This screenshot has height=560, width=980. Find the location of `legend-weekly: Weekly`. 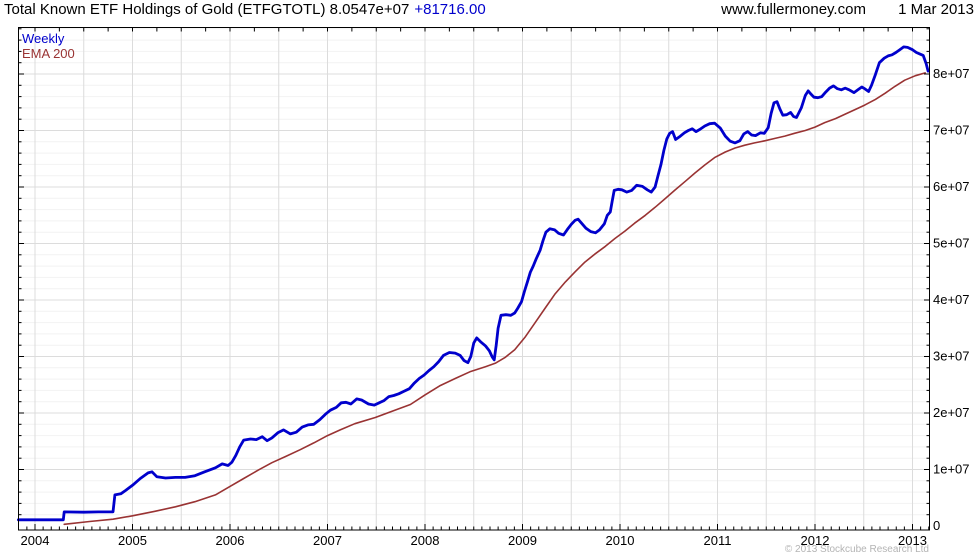

legend-weekly: Weekly is located at coordinates (43, 38).